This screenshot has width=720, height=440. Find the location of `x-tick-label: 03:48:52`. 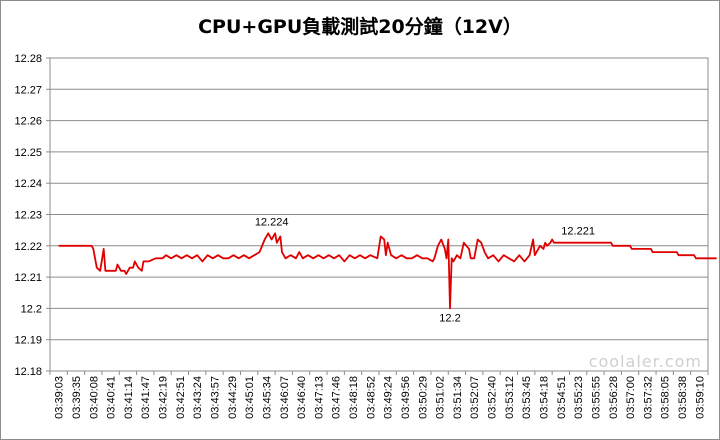

x-tick-label: 03:48:52 is located at coordinates (371, 397).